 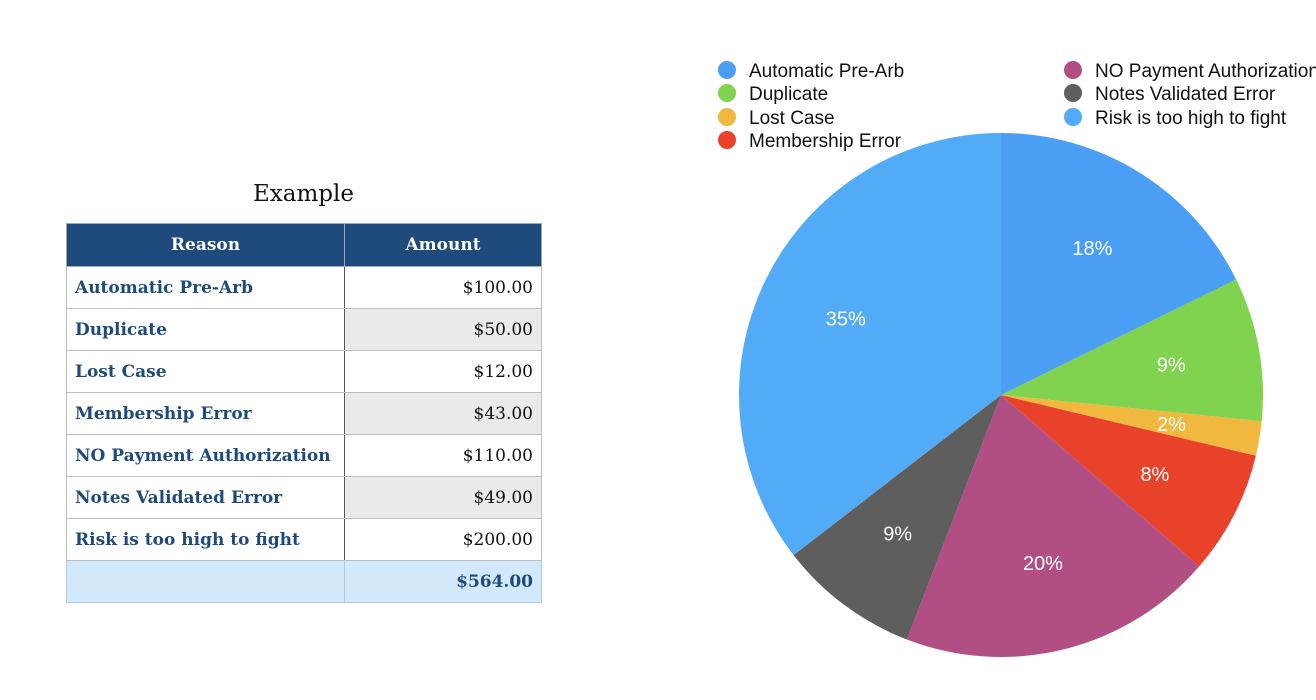 What do you see at coordinates (205, 455) in the screenshot?
I see `row-reason: NO Payment Authorization` at bounding box center [205, 455].